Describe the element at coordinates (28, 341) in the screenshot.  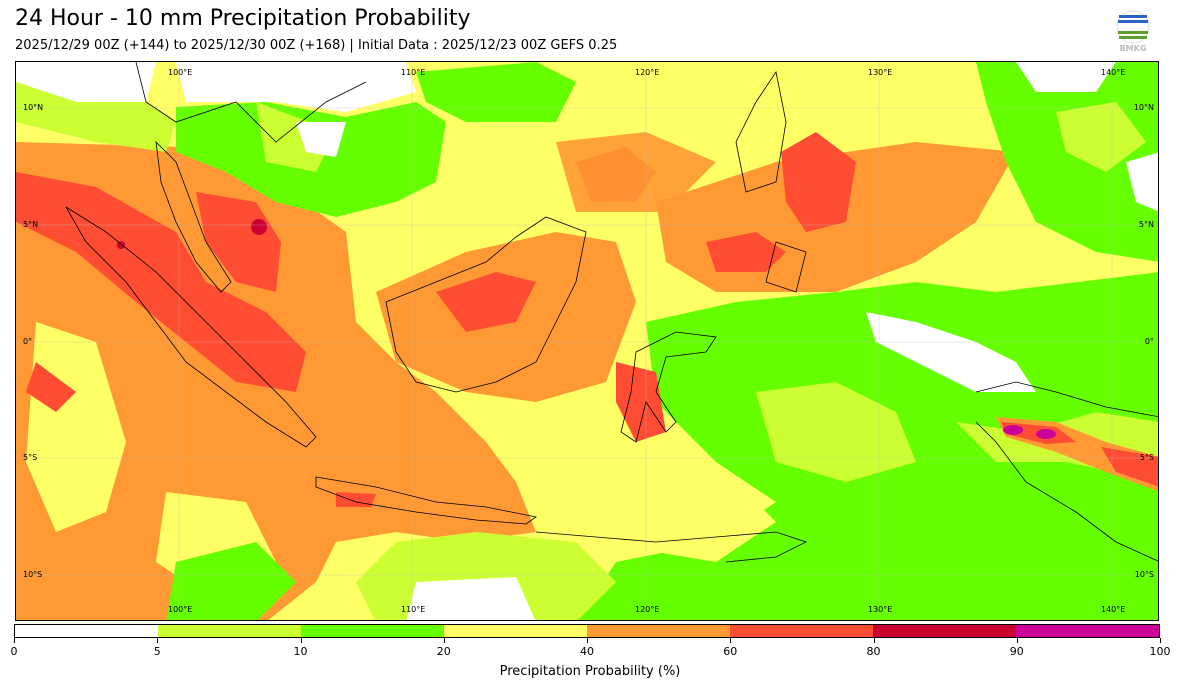
I see `lat-label-left: 0°` at that location.